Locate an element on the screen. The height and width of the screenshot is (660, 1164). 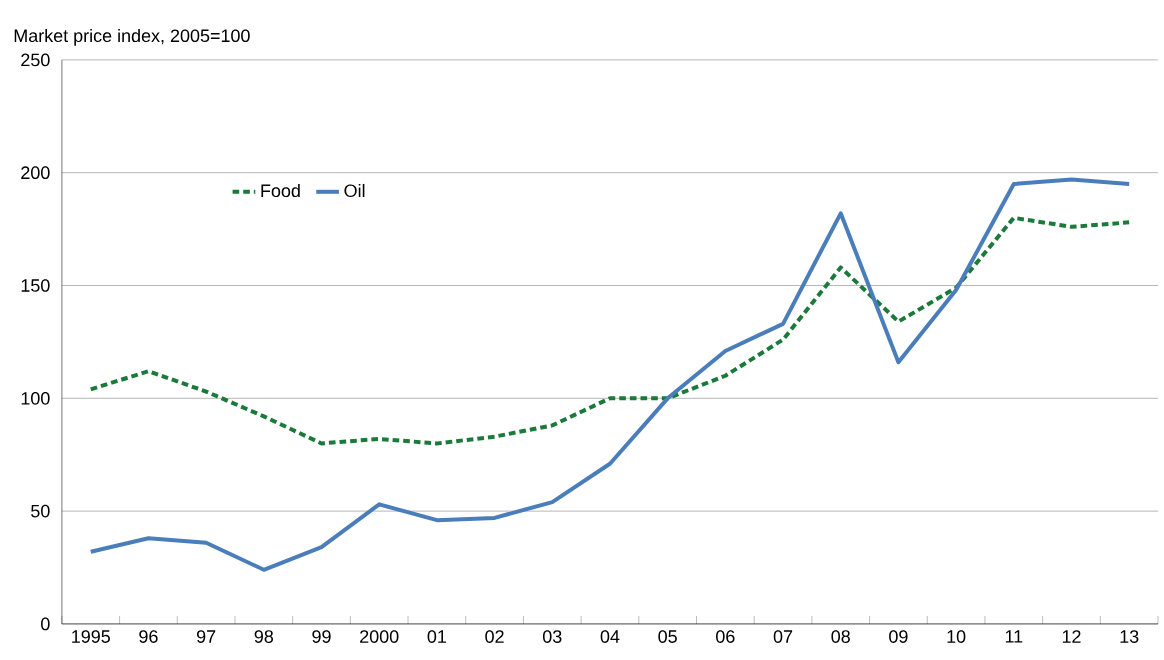
x-tick-label: 06 is located at coordinates (725, 636).